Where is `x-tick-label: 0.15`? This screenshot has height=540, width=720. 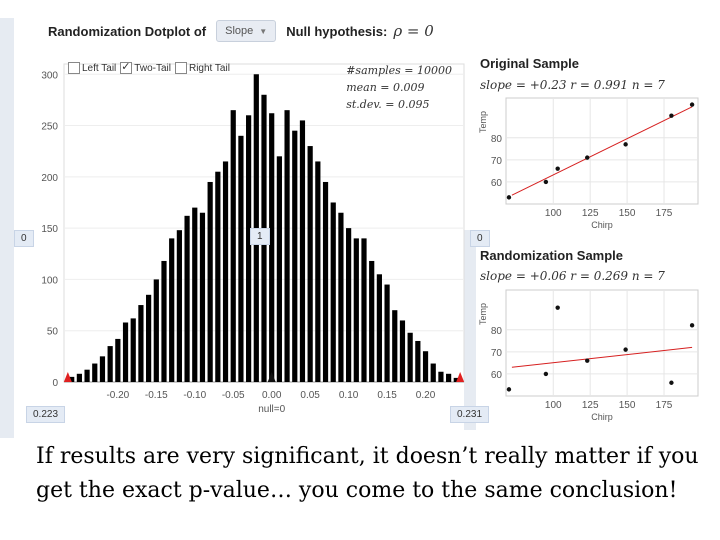
x-tick-label: 0.15 is located at coordinates (387, 395).